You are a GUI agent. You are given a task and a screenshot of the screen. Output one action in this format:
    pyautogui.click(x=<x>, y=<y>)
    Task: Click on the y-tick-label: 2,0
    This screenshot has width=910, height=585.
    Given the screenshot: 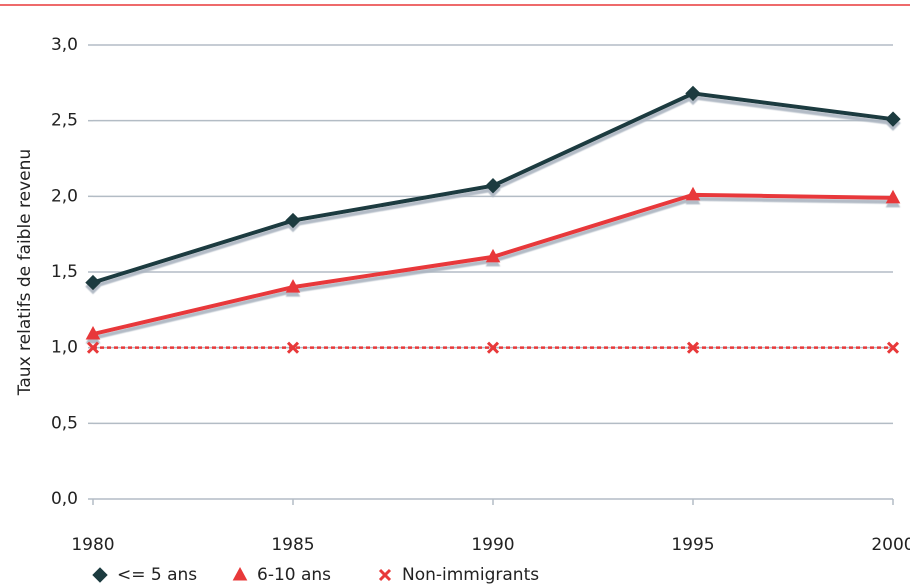 What is the action you would take?
    pyautogui.click(x=64, y=196)
    